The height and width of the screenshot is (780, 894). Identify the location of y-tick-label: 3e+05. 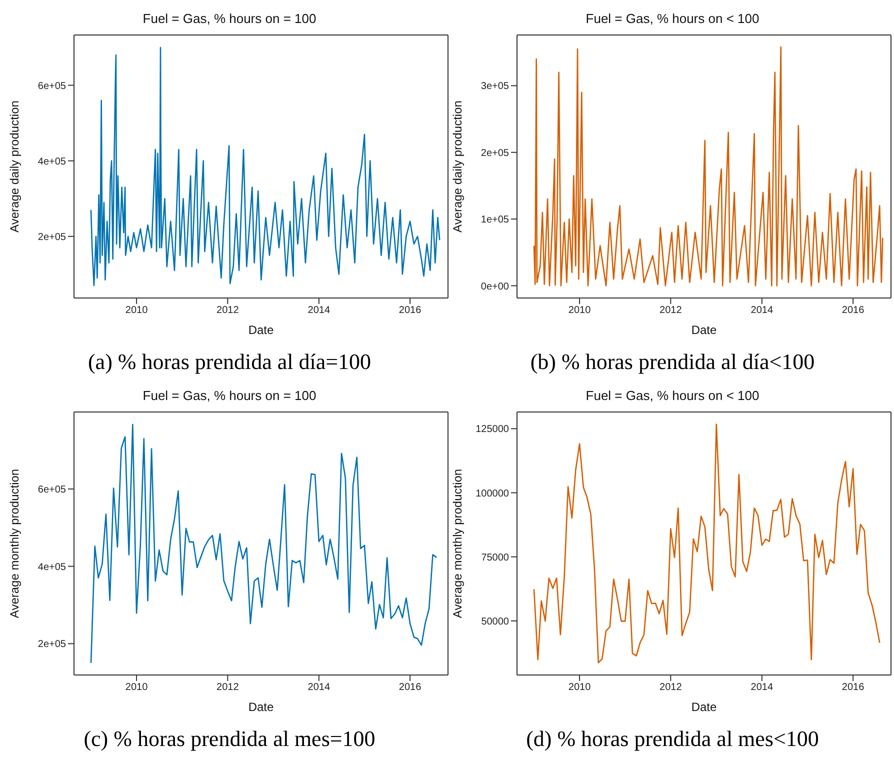
(495, 86).